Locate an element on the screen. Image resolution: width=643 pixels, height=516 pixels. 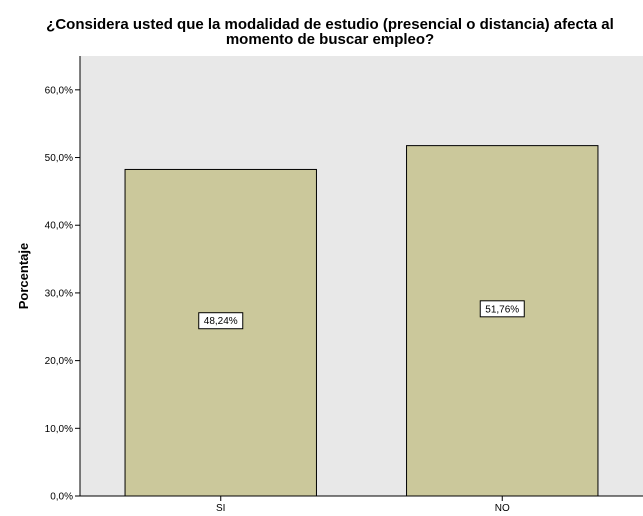
x-tick-label: SI is located at coordinates (220, 508).